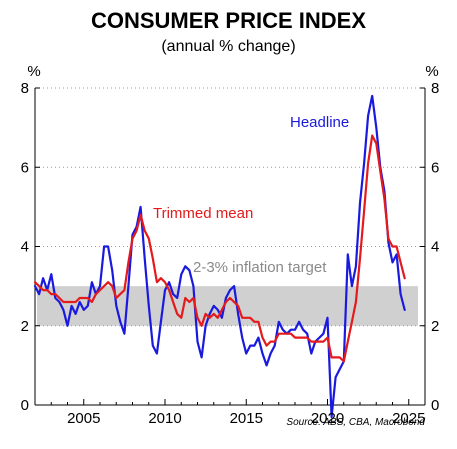  I want to click on y-tick-label-right: 0, so click(435, 405).